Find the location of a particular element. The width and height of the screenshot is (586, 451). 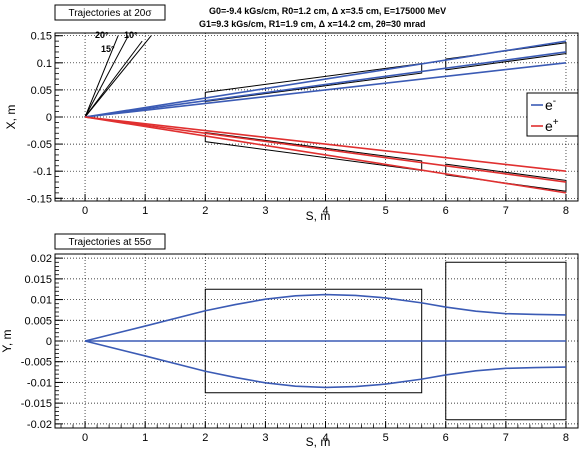

chart-title: Trajectories at 55σ is located at coordinates (110, 242).